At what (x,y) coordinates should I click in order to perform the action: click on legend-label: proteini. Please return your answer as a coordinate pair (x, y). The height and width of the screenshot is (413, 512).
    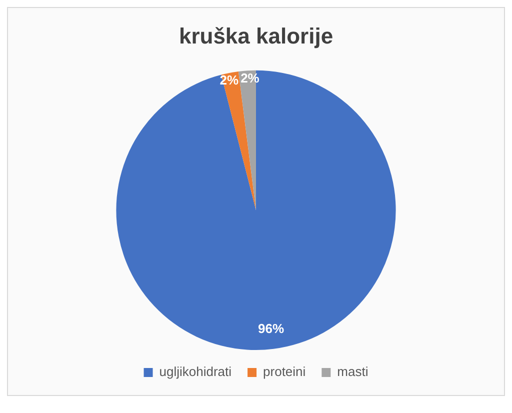
    Looking at the image, I should click on (284, 372).